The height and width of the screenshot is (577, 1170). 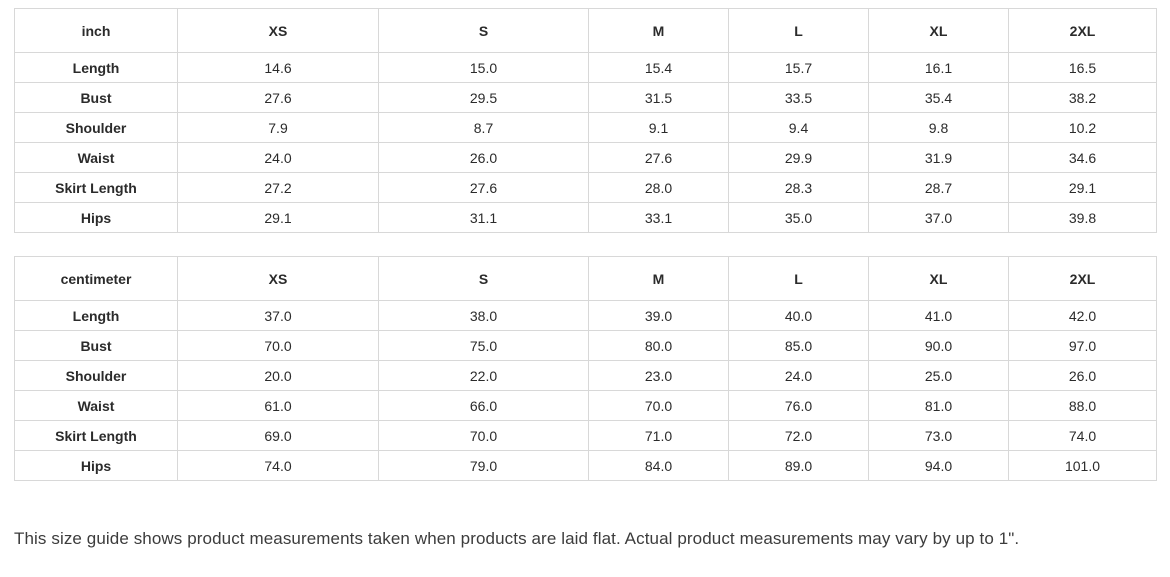 I want to click on table-row: Waist 61.0 66.0 70.0 76.0 81.0 88.0, so click(x=585, y=405).